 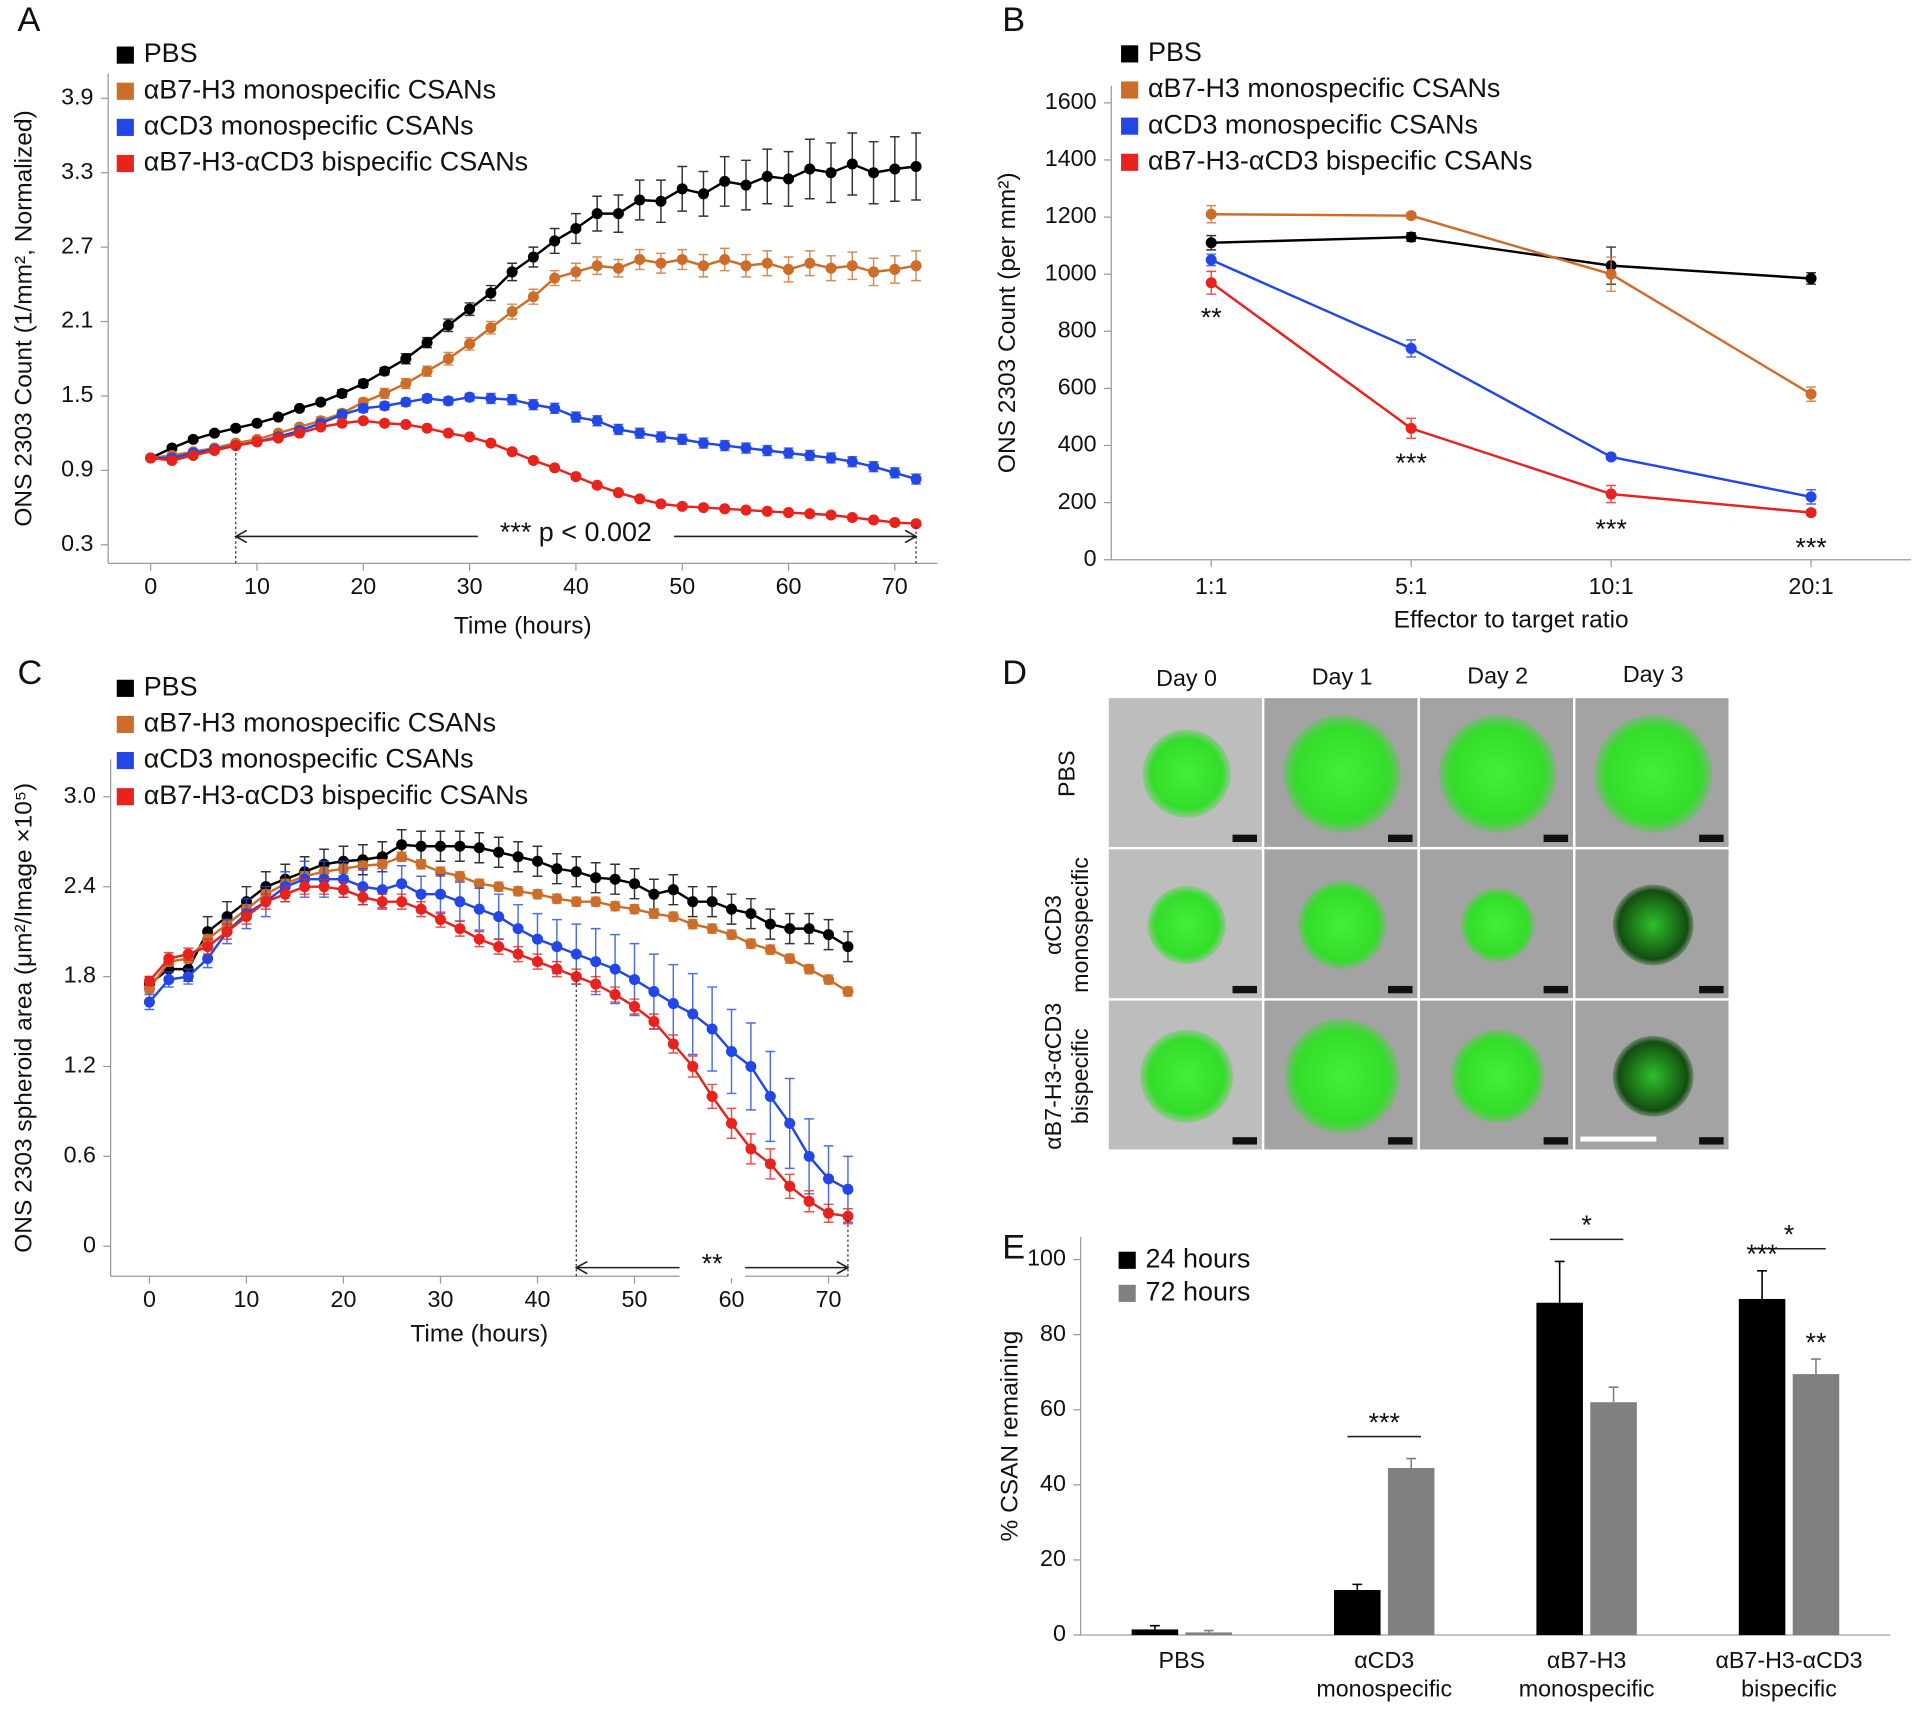 What do you see at coordinates (1789, 1235) in the screenshot?
I see `annotation: *` at bounding box center [1789, 1235].